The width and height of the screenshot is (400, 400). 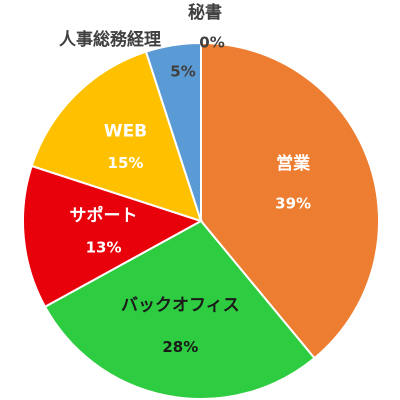 What do you see at coordinates (126, 163) in the screenshot?
I see `slice-value-label-3: 15%` at bounding box center [126, 163].